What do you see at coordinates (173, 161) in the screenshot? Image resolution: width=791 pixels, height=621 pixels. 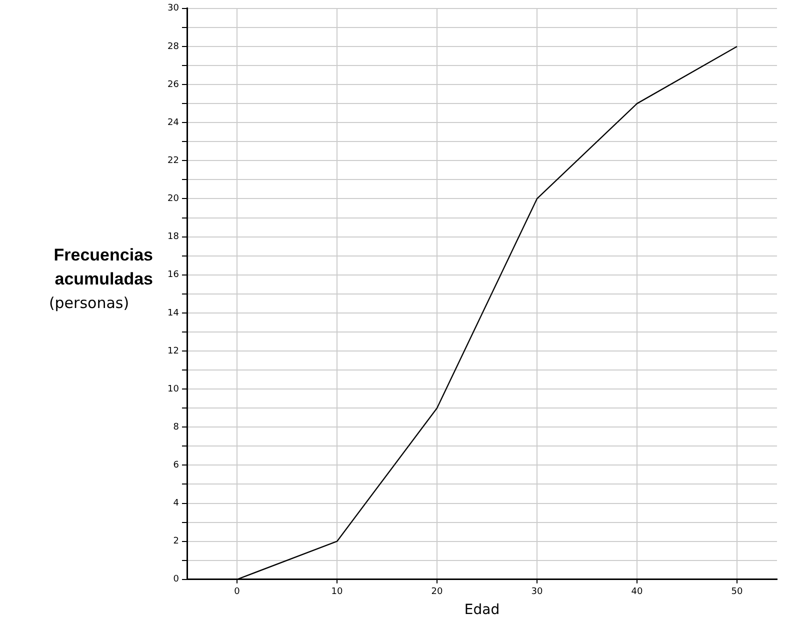 I see `y-tick-label: 22` at bounding box center [173, 161].